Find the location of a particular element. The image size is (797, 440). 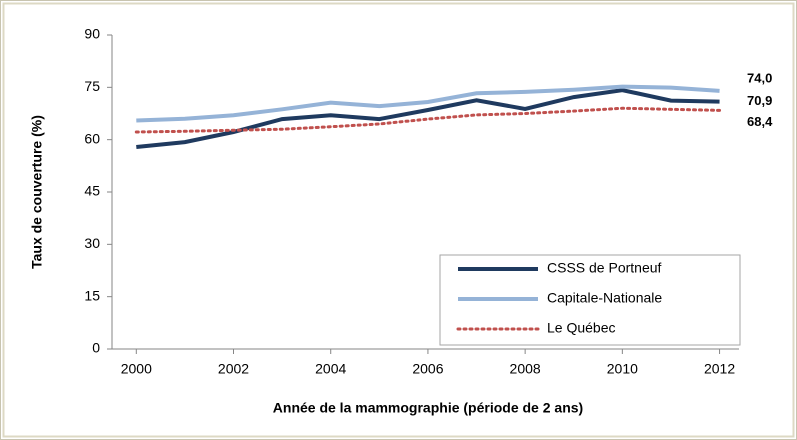

x-tick-label: 2006 is located at coordinates (427, 369).